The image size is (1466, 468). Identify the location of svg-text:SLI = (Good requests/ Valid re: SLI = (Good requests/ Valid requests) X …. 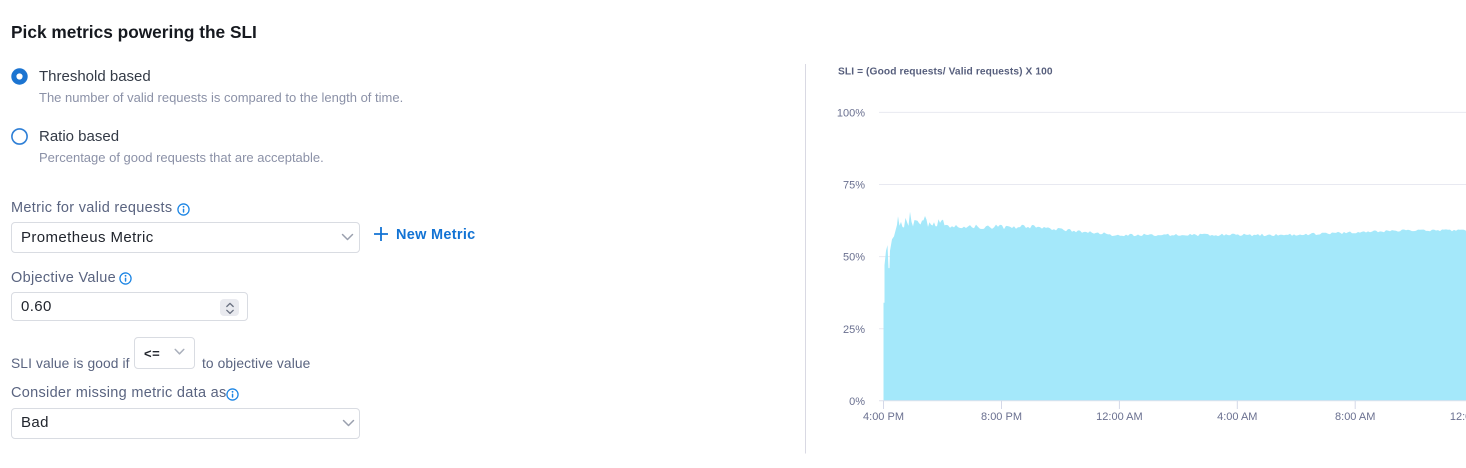
(945, 72).